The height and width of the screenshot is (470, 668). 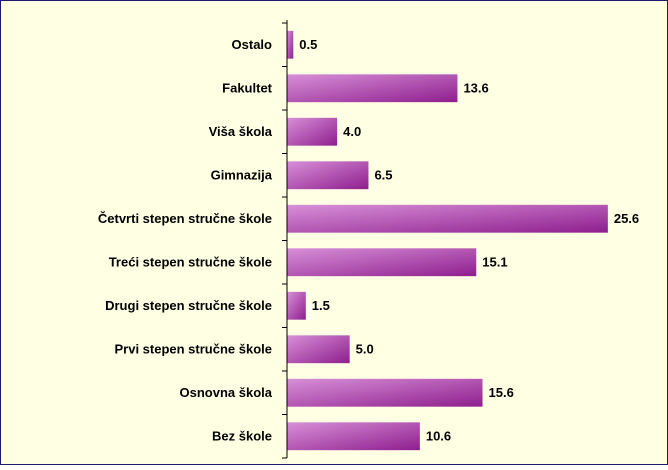 What do you see at coordinates (494, 262) in the screenshot?
I see `value-label: 15.1` at bounding box center [494, 262].